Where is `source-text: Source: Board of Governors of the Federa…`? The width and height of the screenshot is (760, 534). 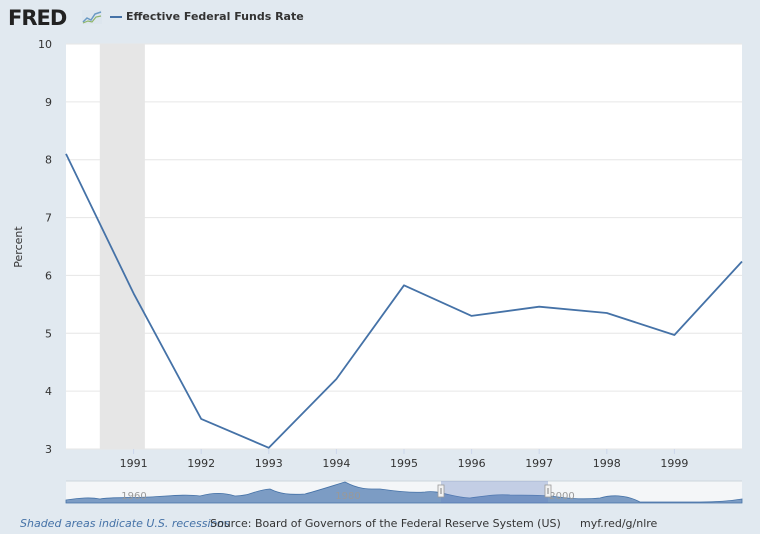
source-text: Source: Board of Governors of the Federa… is located at coordinates (385, 523).